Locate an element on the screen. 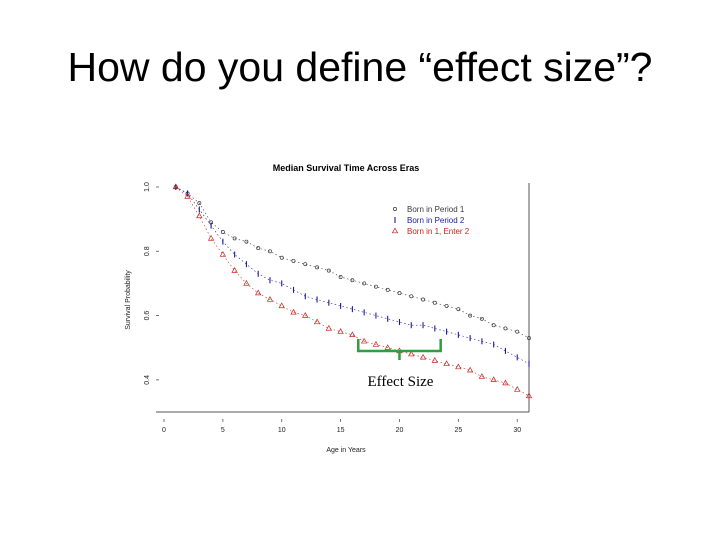  x-tick-label: 5 is located at coordinates (223, 430).